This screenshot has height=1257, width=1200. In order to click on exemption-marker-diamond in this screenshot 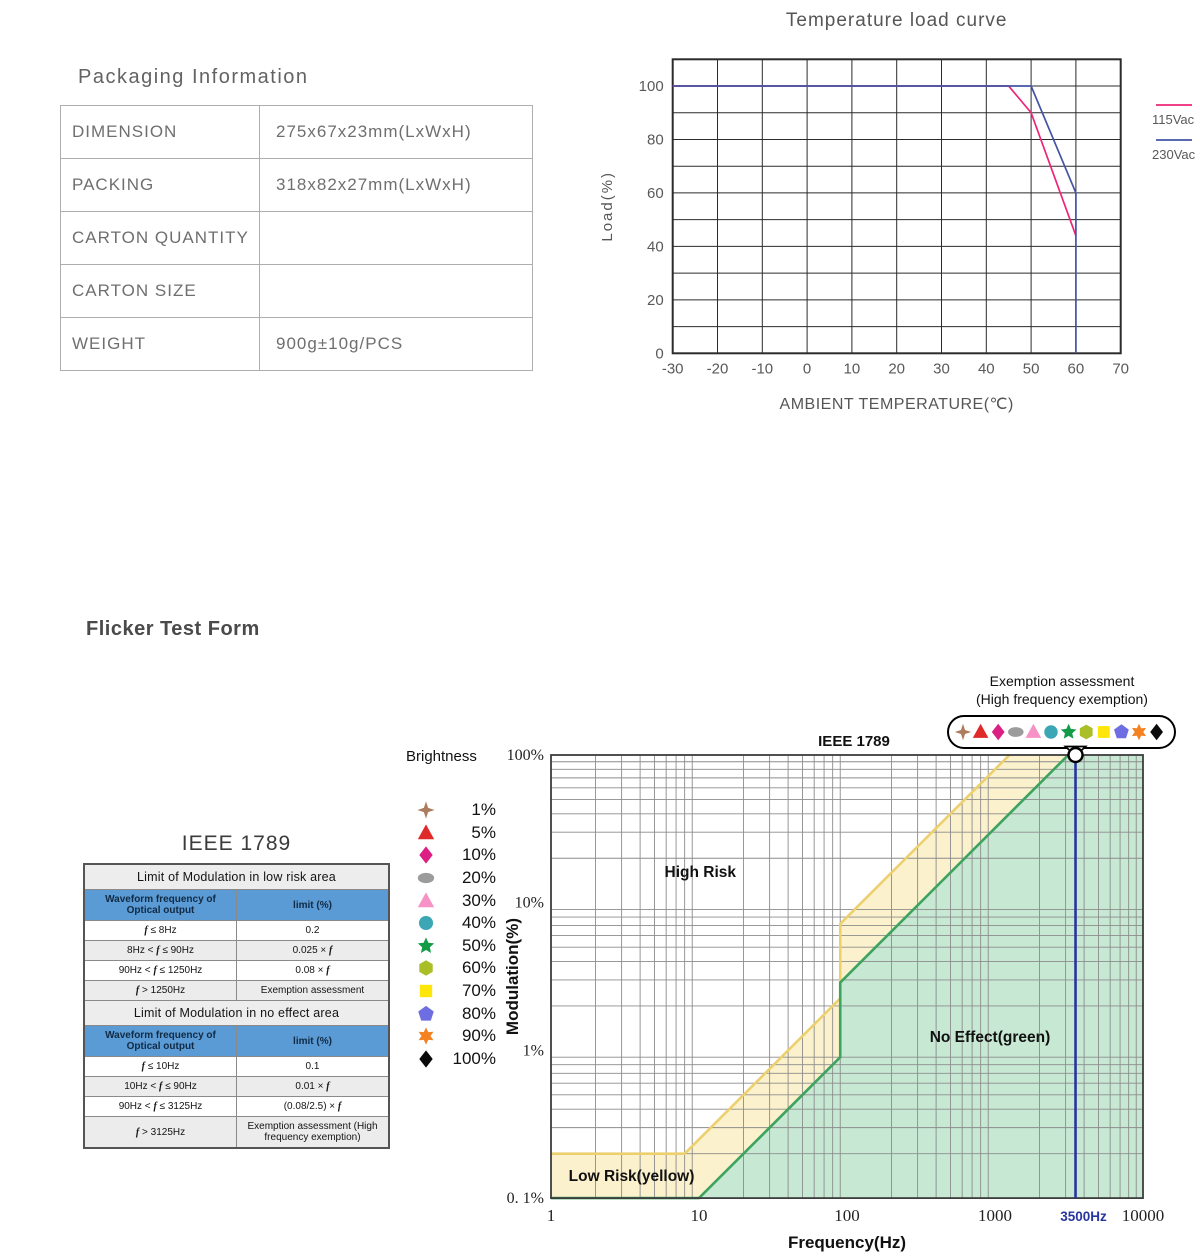, I will do `click(998, 732)`.